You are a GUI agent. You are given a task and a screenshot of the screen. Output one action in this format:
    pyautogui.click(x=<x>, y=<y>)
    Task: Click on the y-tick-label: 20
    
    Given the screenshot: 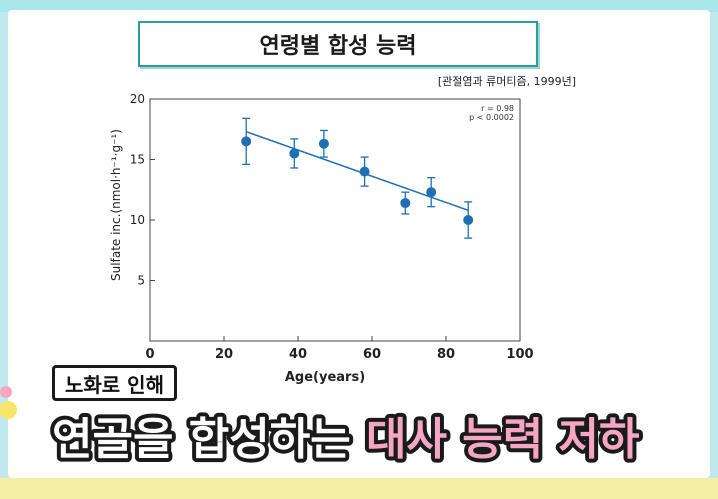 What is the action you would take?
    pyautogui.click(x=137, y=99)
    